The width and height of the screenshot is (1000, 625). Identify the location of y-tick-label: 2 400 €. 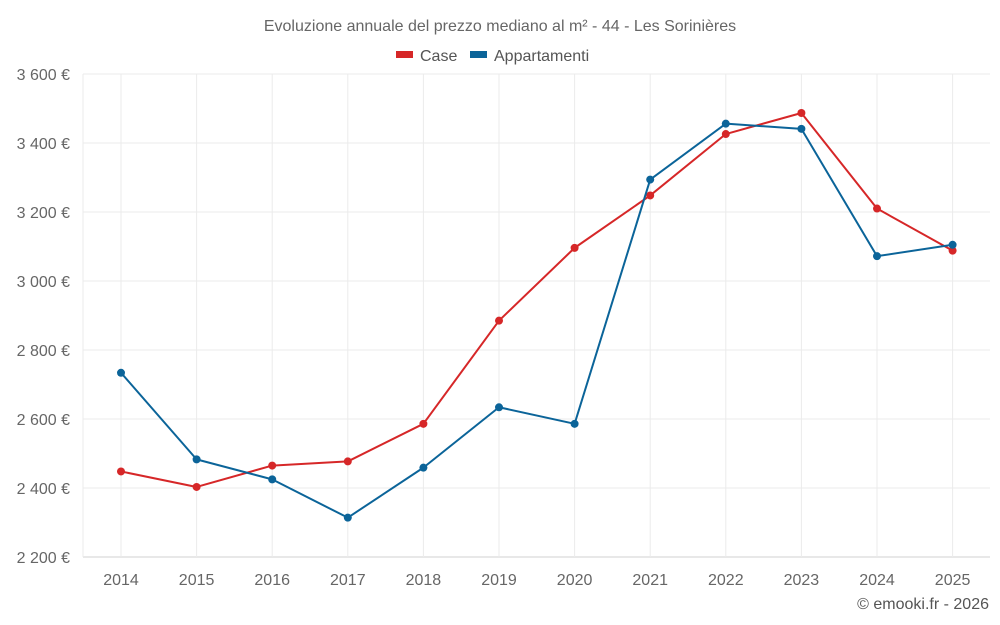
(43, 489).